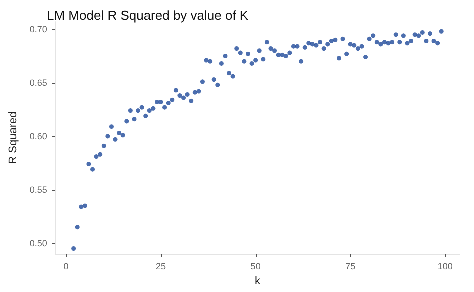 This screenshot has width=474, height=292. I want to click on x-tick-label: 25, so click(161, 267).